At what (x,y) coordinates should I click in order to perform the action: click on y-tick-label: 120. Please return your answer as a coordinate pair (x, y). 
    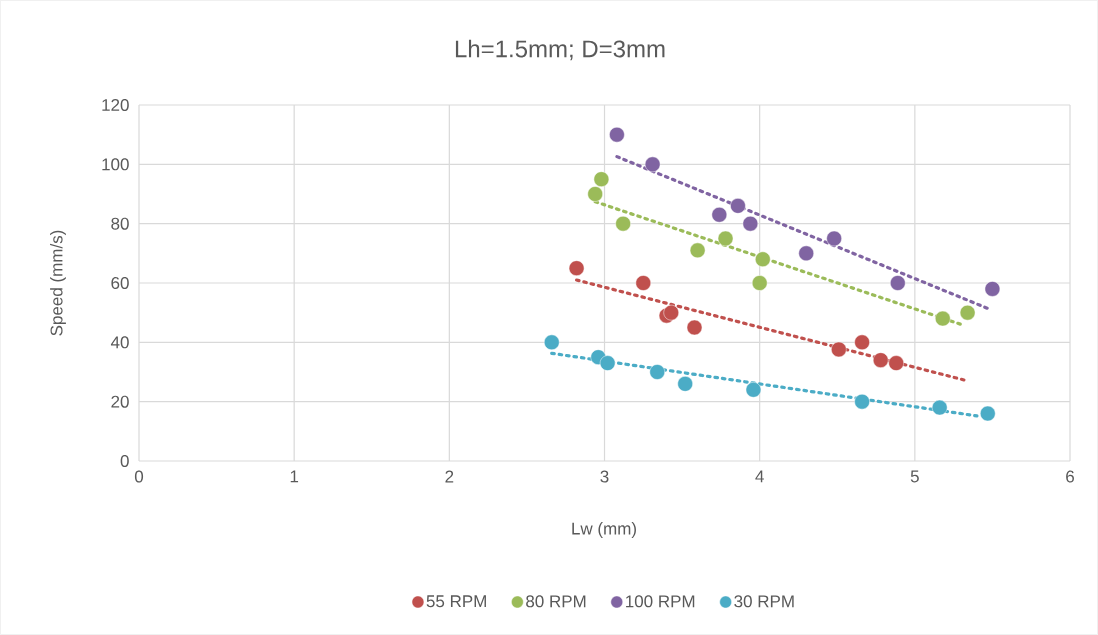
    Looking at the image, I should click on (115, 105).